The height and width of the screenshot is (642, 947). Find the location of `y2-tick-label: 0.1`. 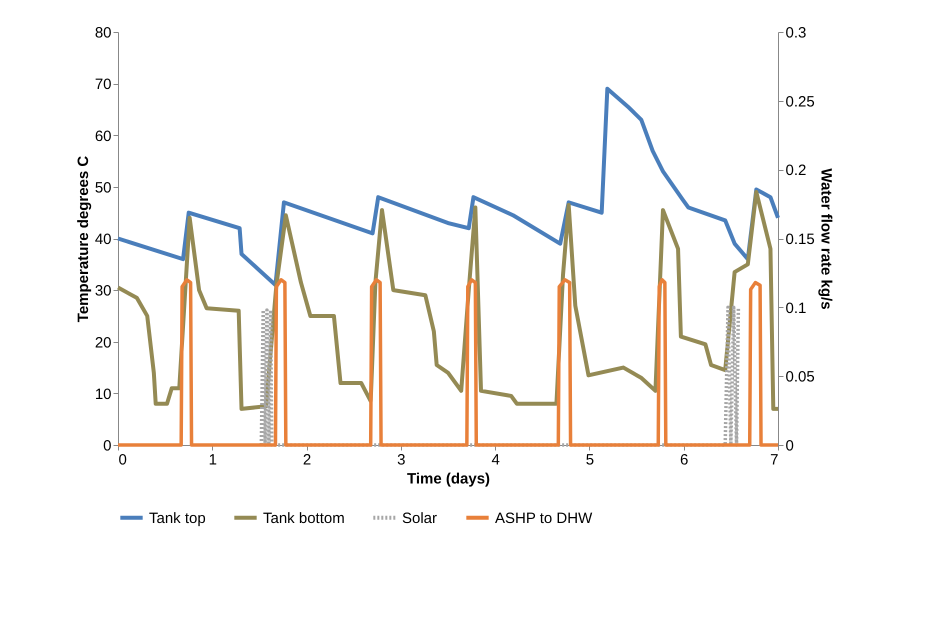

y2-tick-label: 0.1 is located at coordinates (796, 308).